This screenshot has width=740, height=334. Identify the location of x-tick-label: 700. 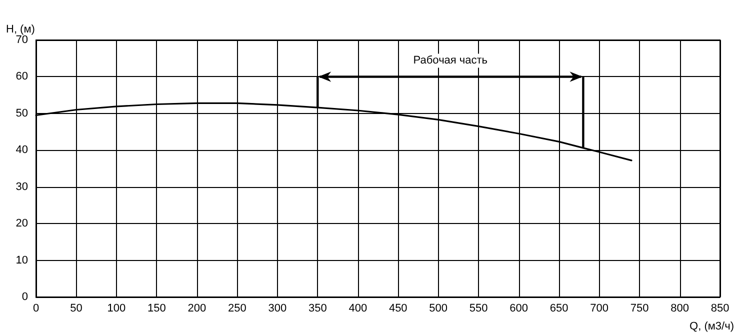
(599, 308).